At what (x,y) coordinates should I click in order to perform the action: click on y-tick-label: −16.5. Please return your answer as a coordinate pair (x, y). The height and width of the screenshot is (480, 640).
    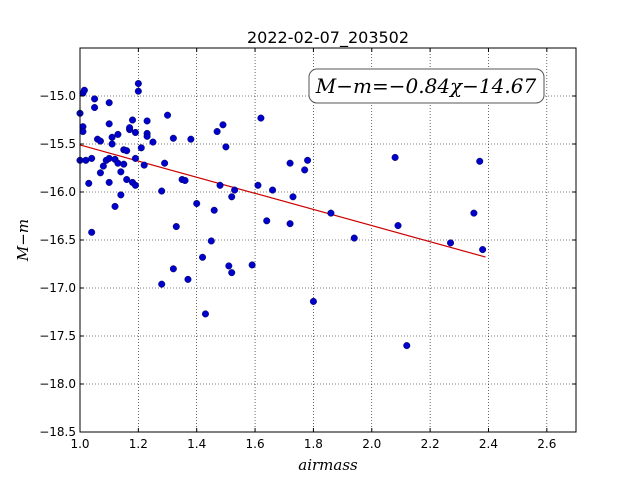
    Looking at the image, I should click on (57, 240).